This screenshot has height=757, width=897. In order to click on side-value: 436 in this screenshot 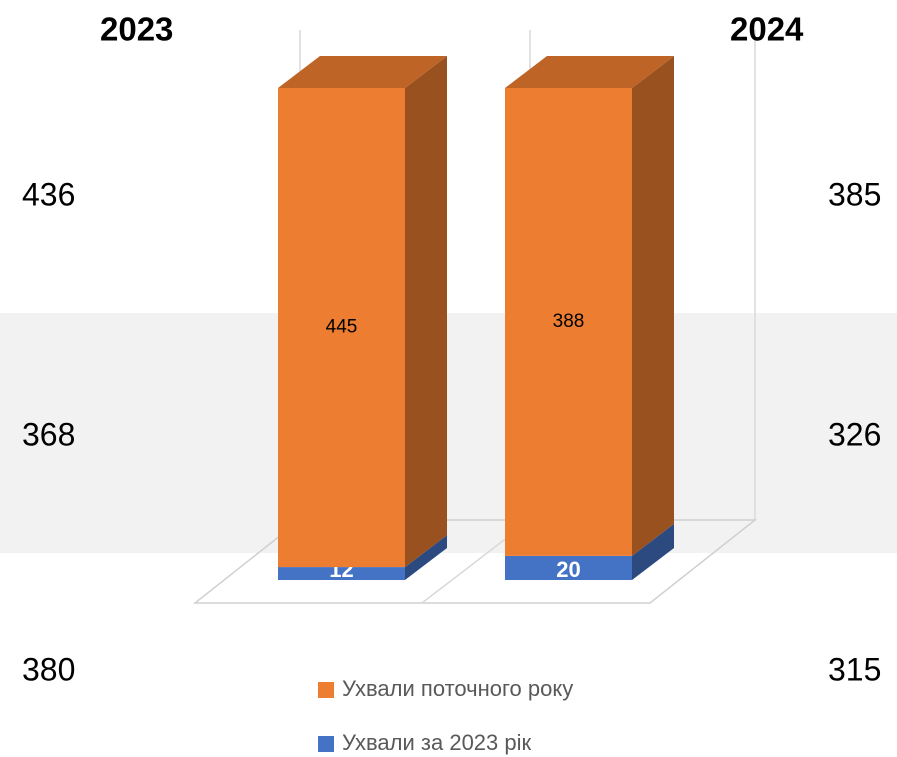, I will do `click(48, 194)`.